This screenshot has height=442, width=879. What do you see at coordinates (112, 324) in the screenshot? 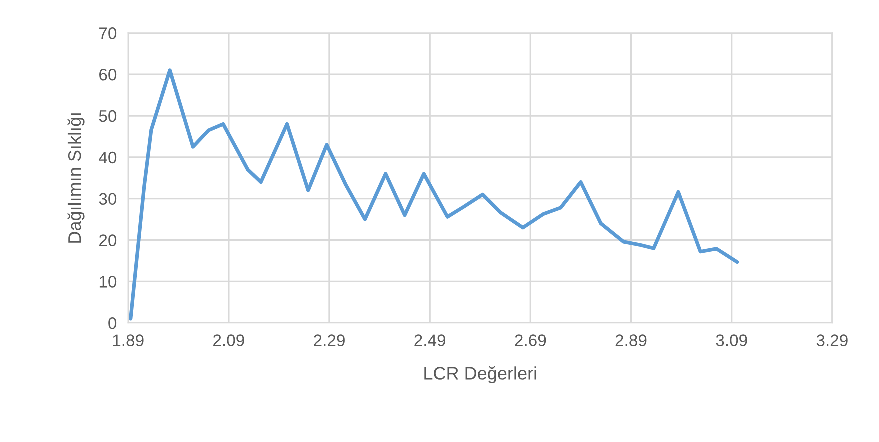
I see `y-tick-label: 0` at bounding box center [112, 324].